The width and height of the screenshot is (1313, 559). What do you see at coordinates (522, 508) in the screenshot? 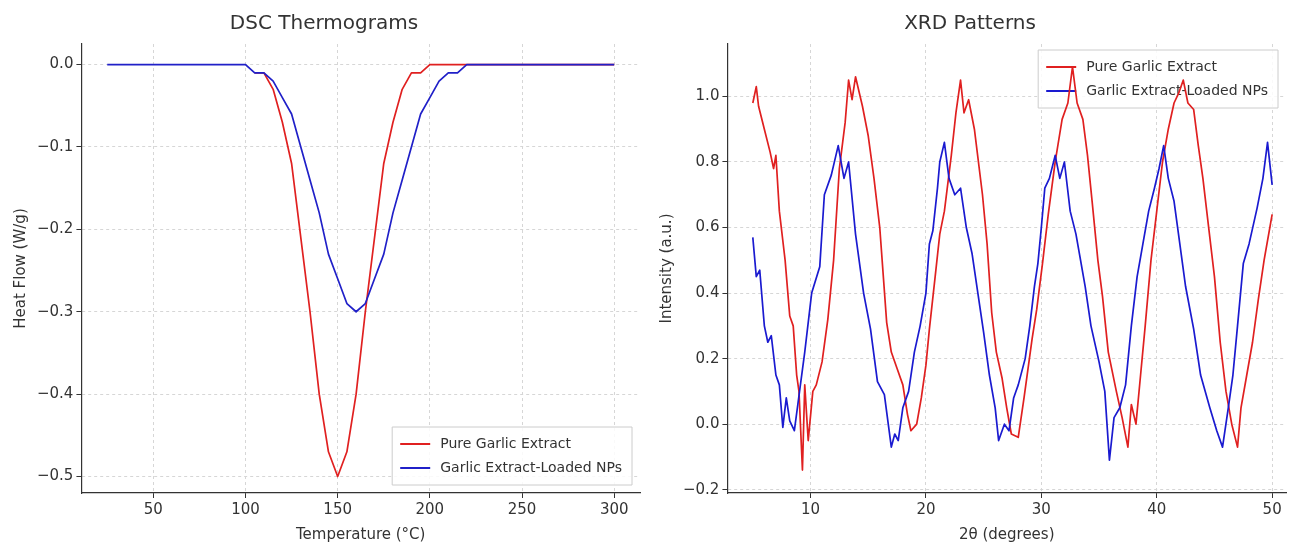
I see `x-tick-label: 250` at bounding box center [522, 508].